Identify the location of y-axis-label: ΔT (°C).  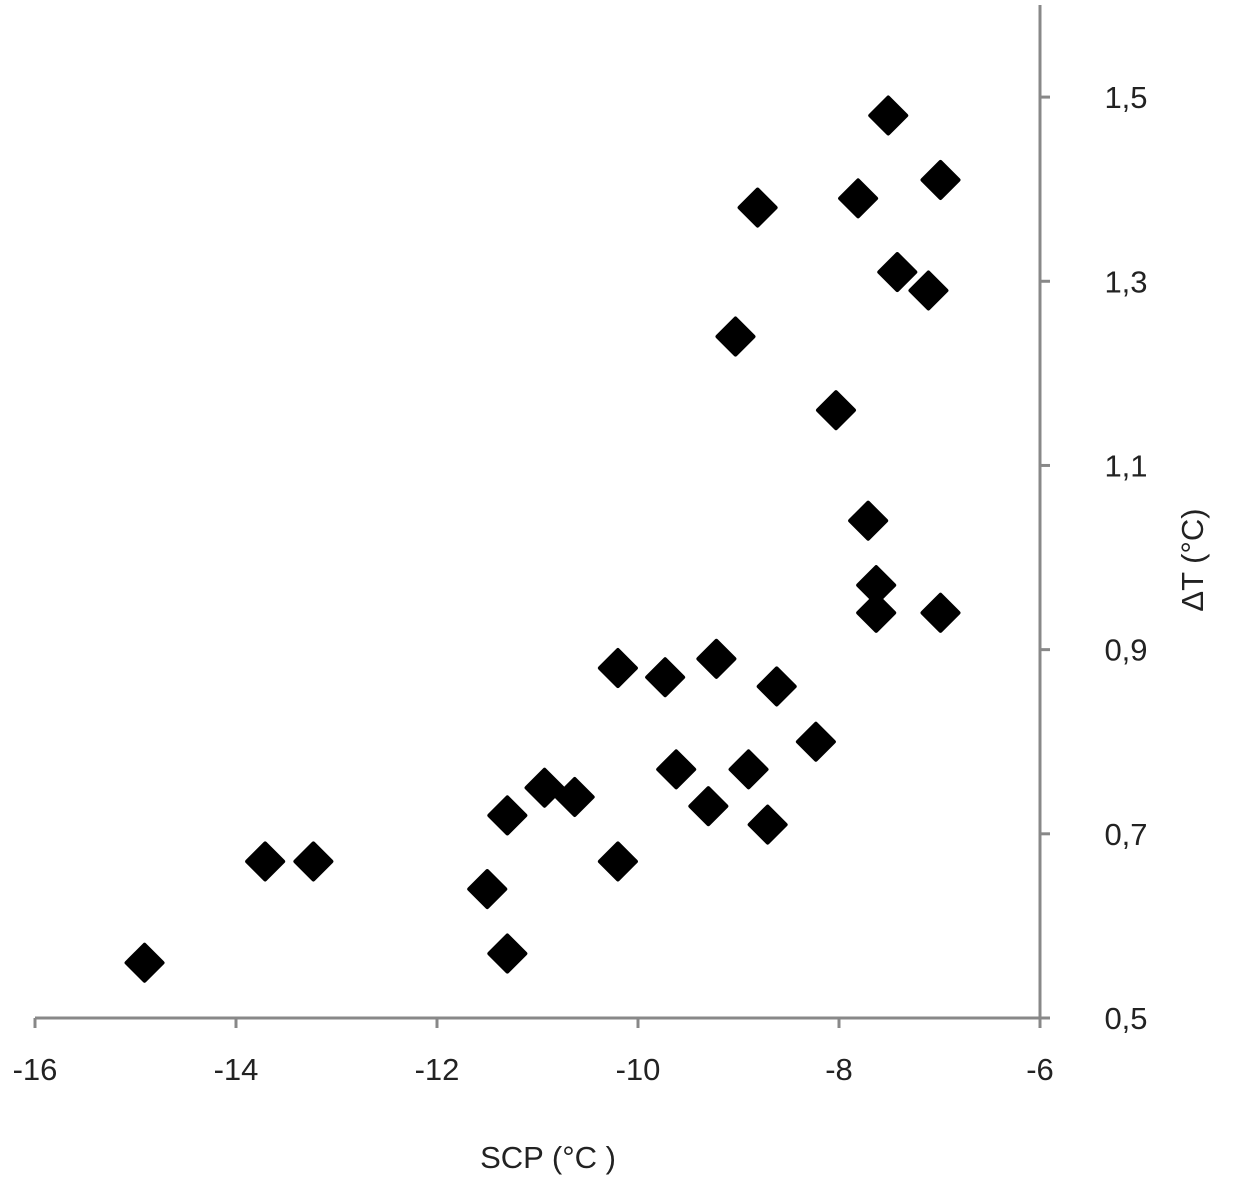
(1192, 559).